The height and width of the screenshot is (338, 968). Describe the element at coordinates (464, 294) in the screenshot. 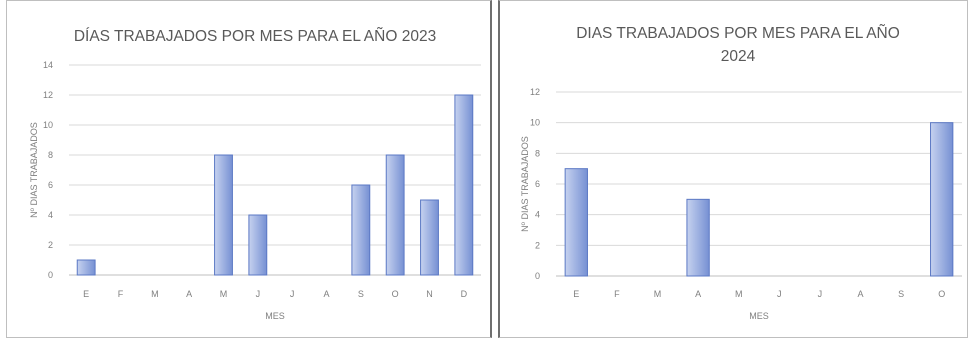

I see `x-tick-label: D` at that location.